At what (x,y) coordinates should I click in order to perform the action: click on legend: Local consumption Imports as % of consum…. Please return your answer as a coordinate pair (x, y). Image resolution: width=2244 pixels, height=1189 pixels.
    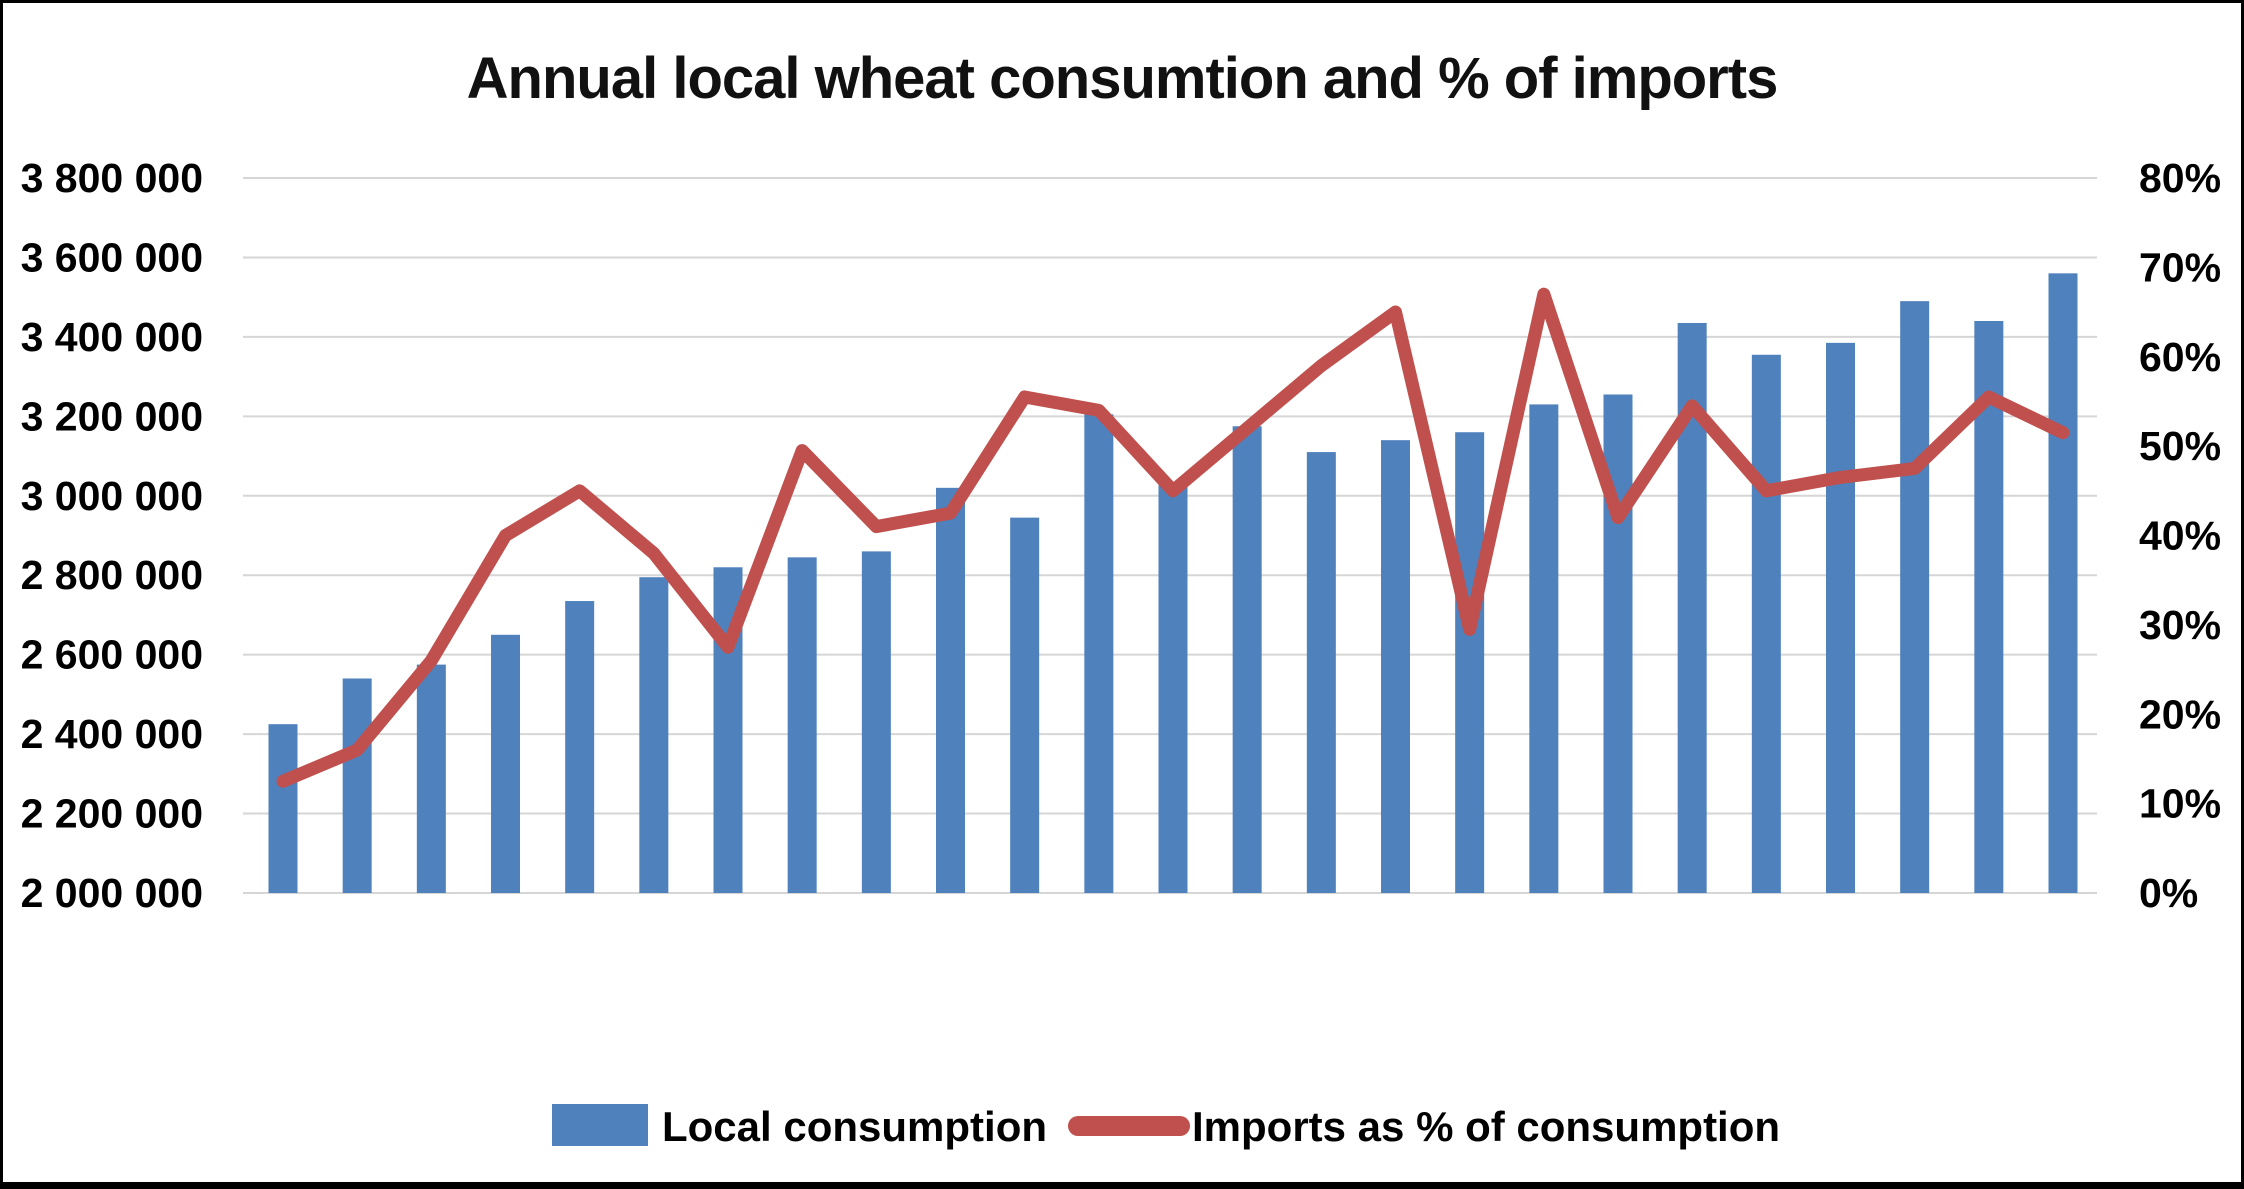
    Looking at the image, I should click on (1166, 1126).